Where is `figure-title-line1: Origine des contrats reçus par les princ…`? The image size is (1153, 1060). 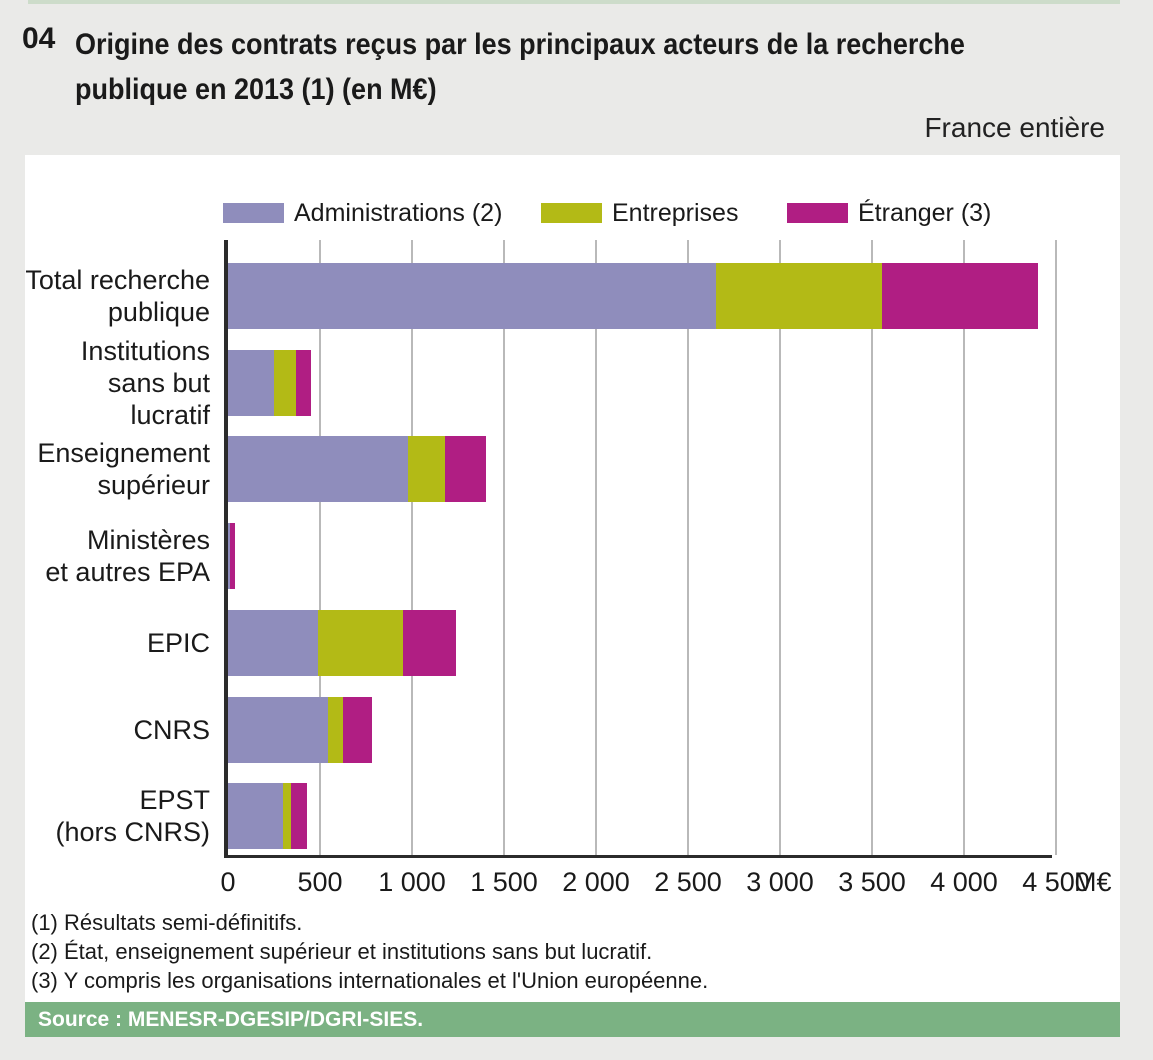 figure-title-line1: Origine des contrats reçus par les princ… is located at coordinates (520, 44).